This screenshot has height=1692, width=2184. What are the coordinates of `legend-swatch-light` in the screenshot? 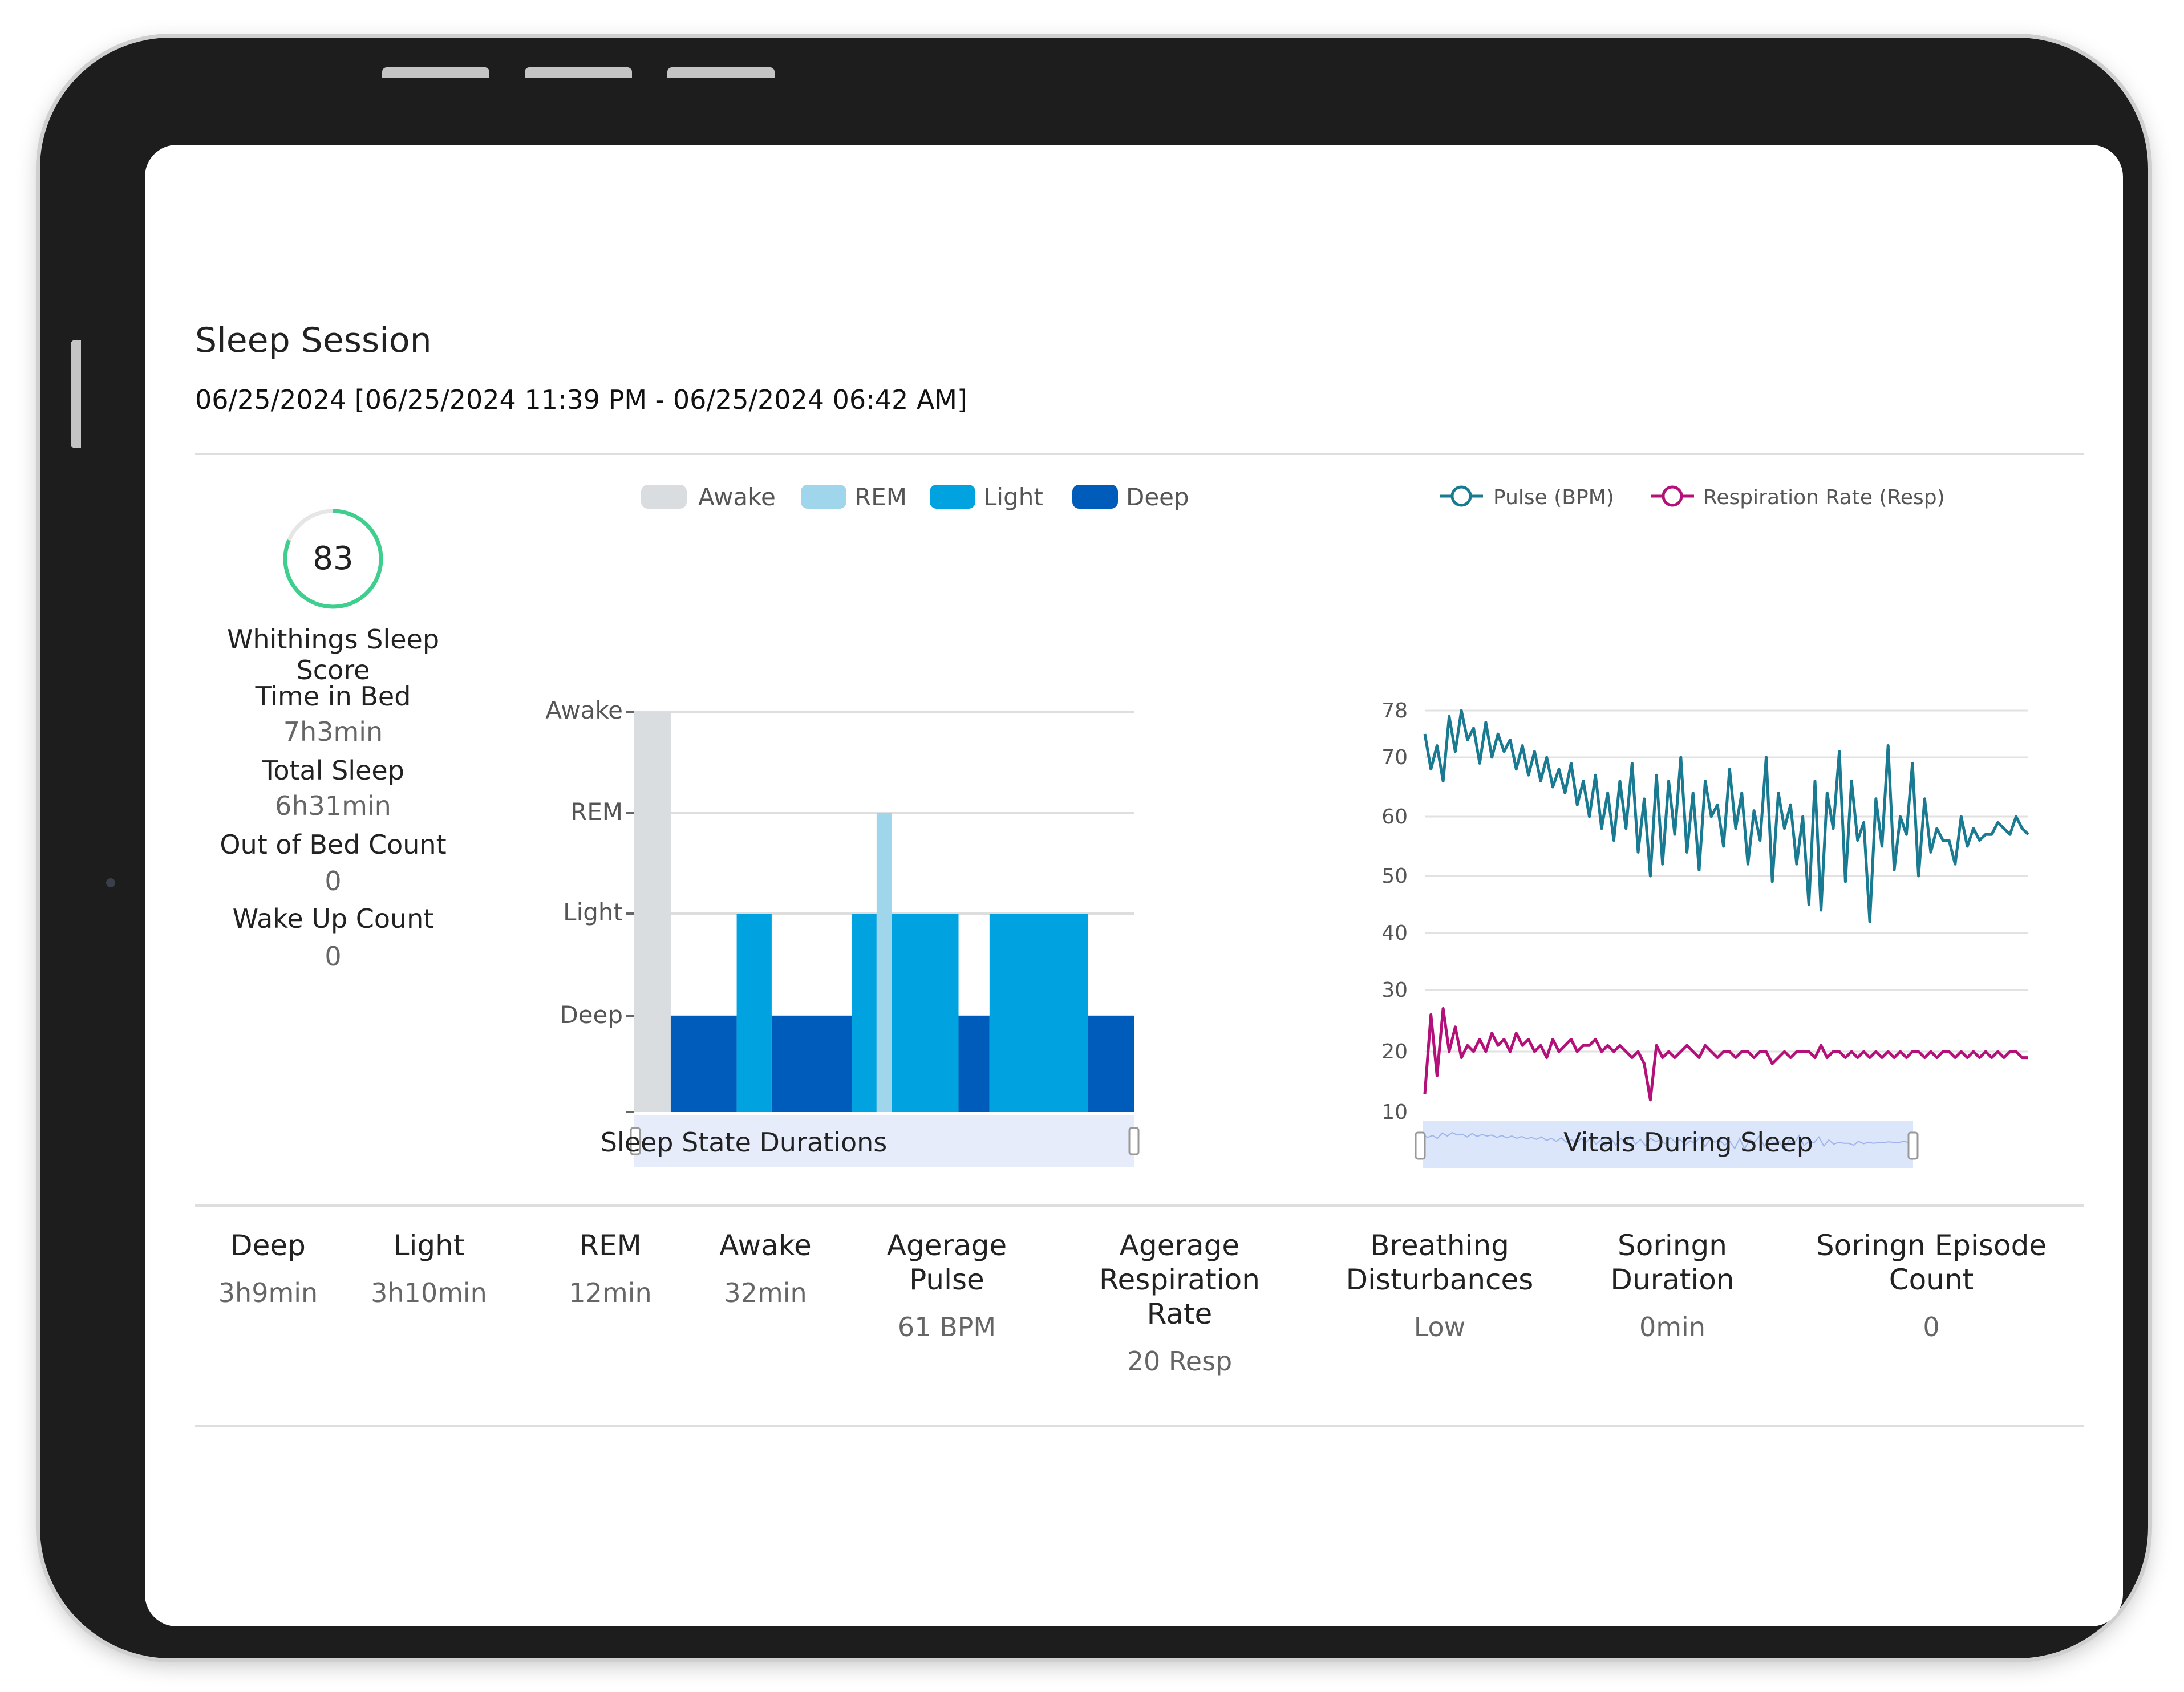 It's located at (952, 497).